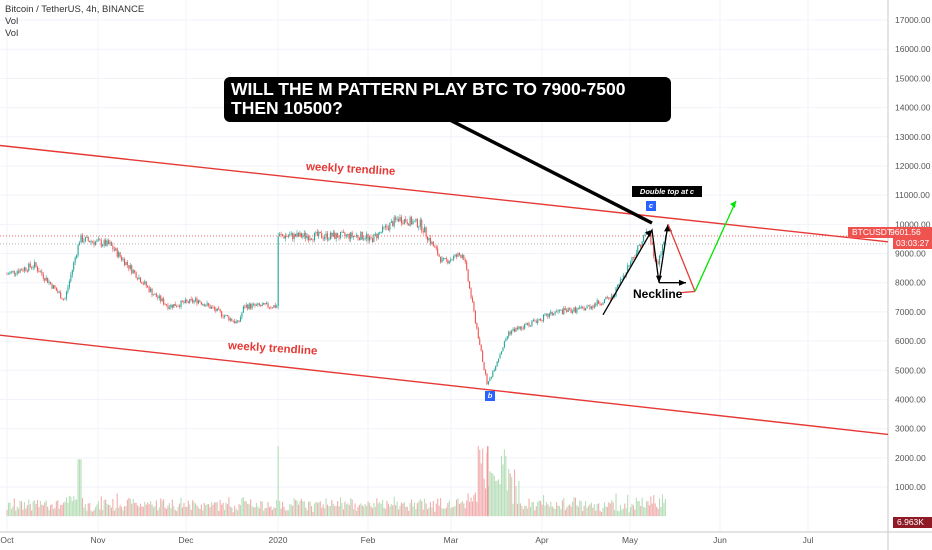  Describe the element at coordinates (278, 540) in the screenshot. I see `x-tick-label: 2020` at that location.